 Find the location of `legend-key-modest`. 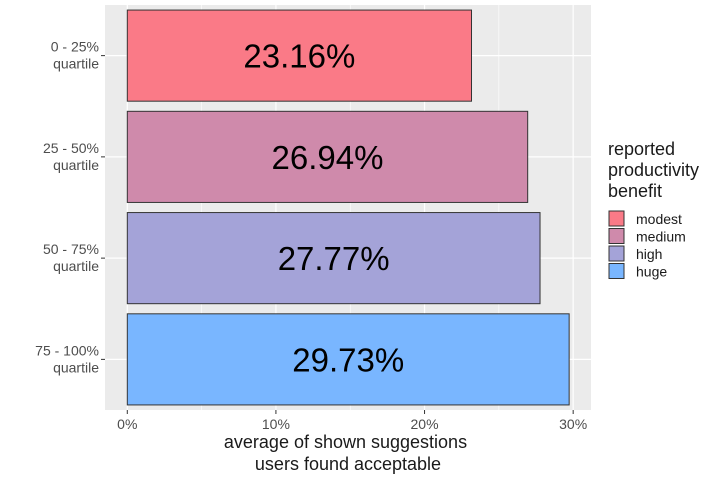

legend-key-modest is located at coordinates (616, 218).